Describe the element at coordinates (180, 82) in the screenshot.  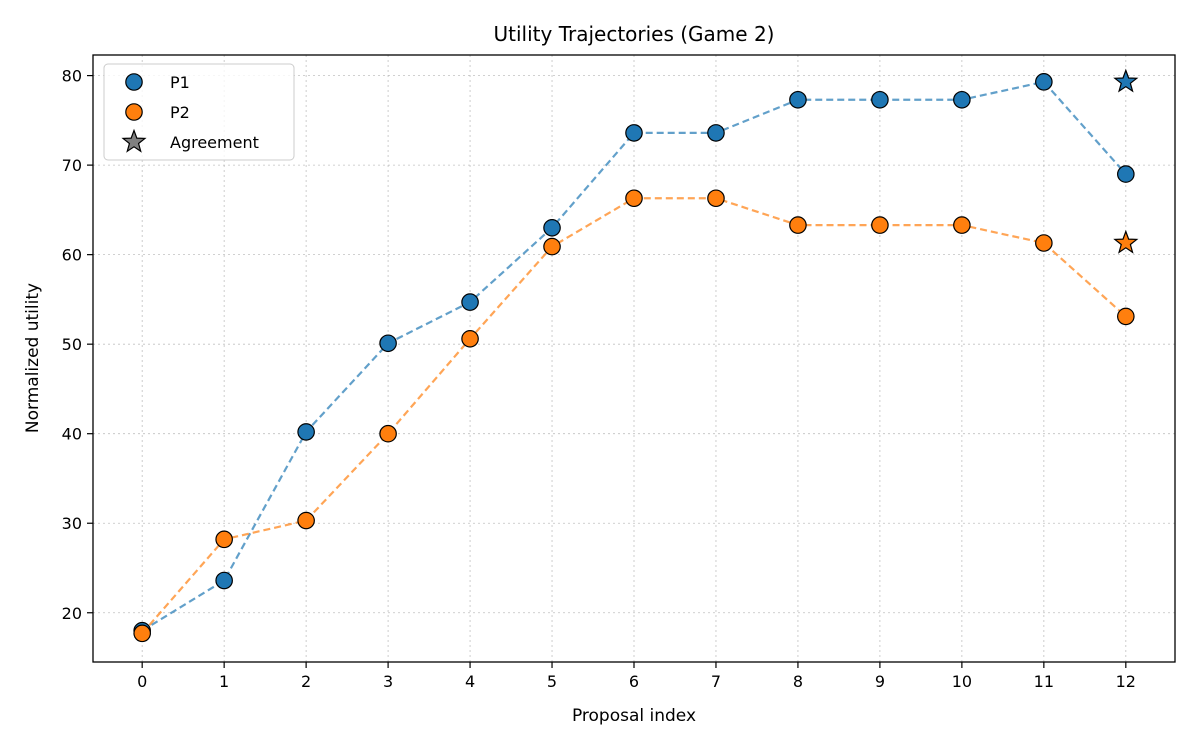
I see `legend-label-p1: P1` at that location.